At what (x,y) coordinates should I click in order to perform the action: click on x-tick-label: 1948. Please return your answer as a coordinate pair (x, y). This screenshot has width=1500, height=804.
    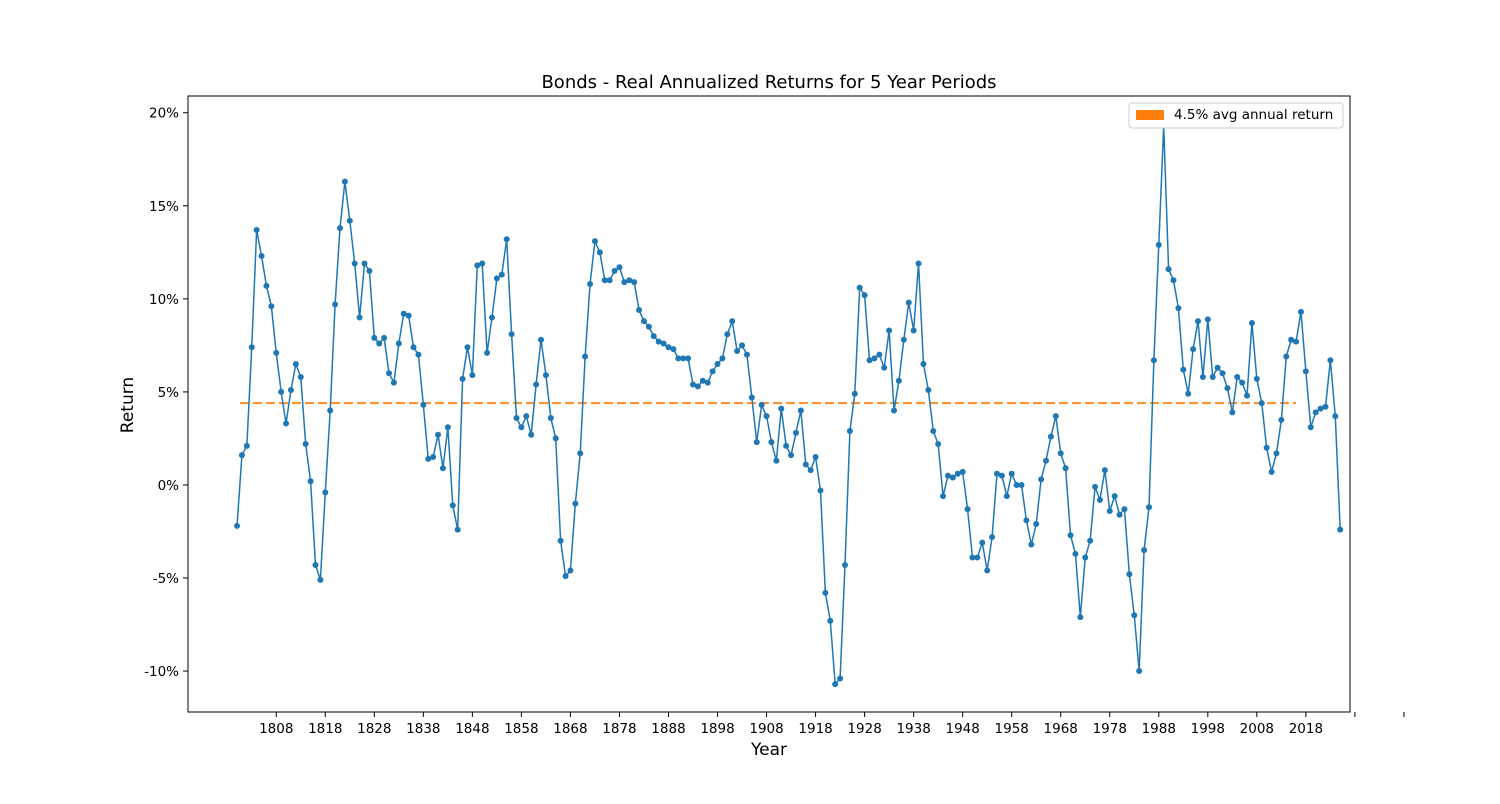
    Looking at the image, I should click on (962, 729).